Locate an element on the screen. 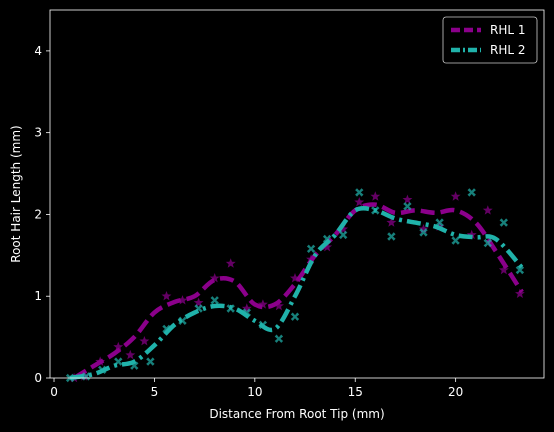 The height and width of the screenshot is (432, 554). y-tick-label: 2 is located at coordinates (38, 214).